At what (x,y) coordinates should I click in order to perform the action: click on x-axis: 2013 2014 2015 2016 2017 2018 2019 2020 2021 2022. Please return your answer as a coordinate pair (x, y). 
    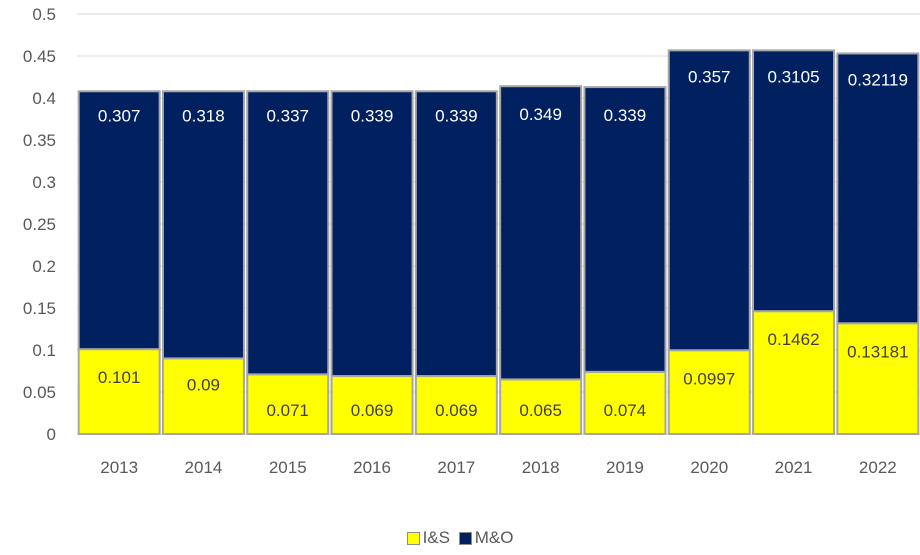
    Looking at the image, I should click on (498, 467).